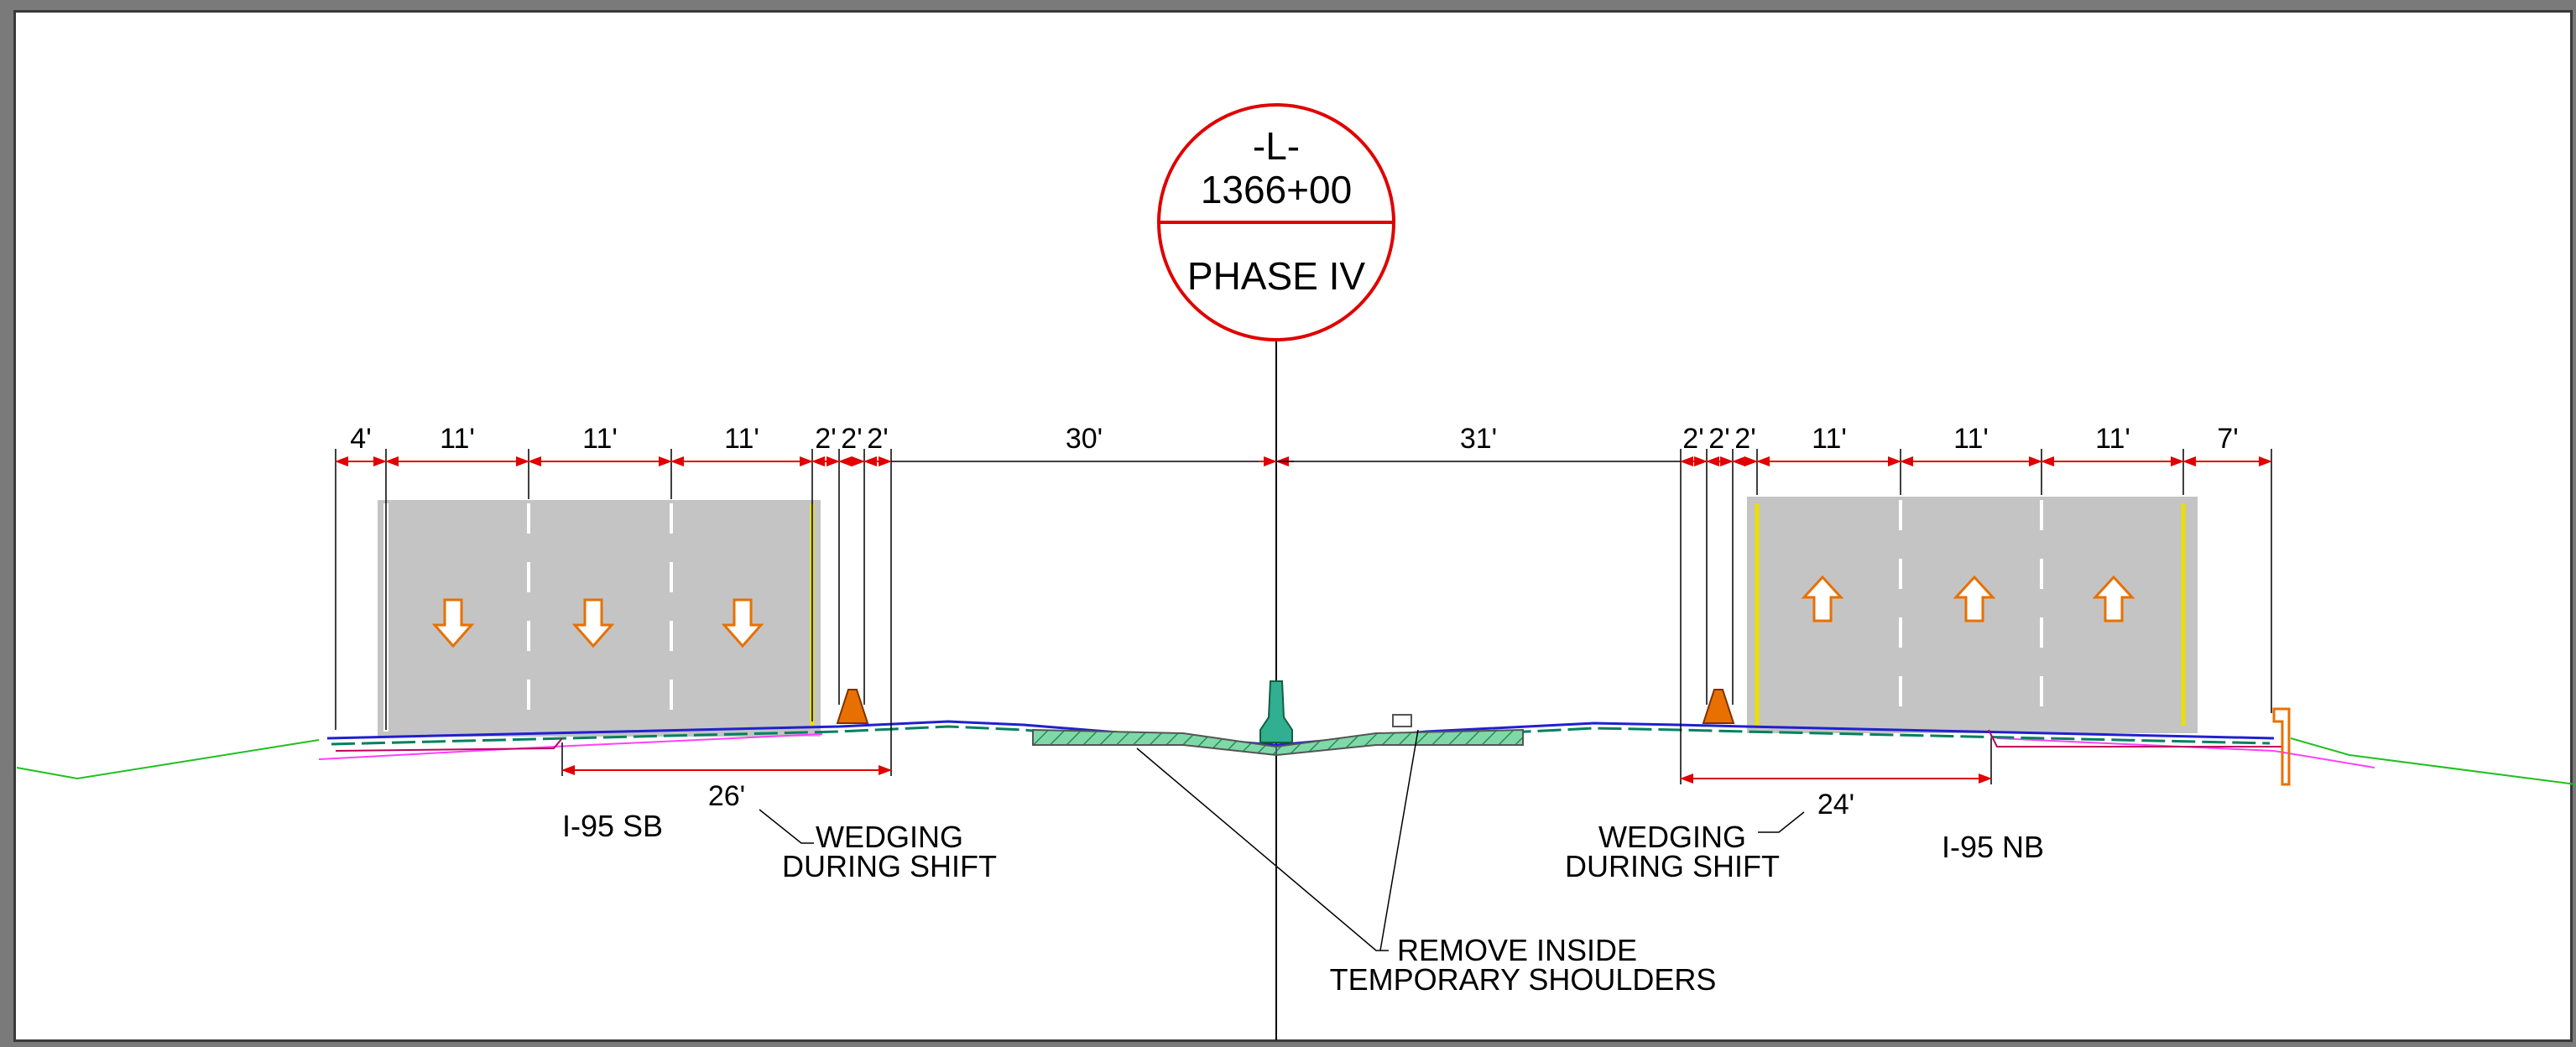  I want to click on dim-median-right: 31', so click(1478, 439).